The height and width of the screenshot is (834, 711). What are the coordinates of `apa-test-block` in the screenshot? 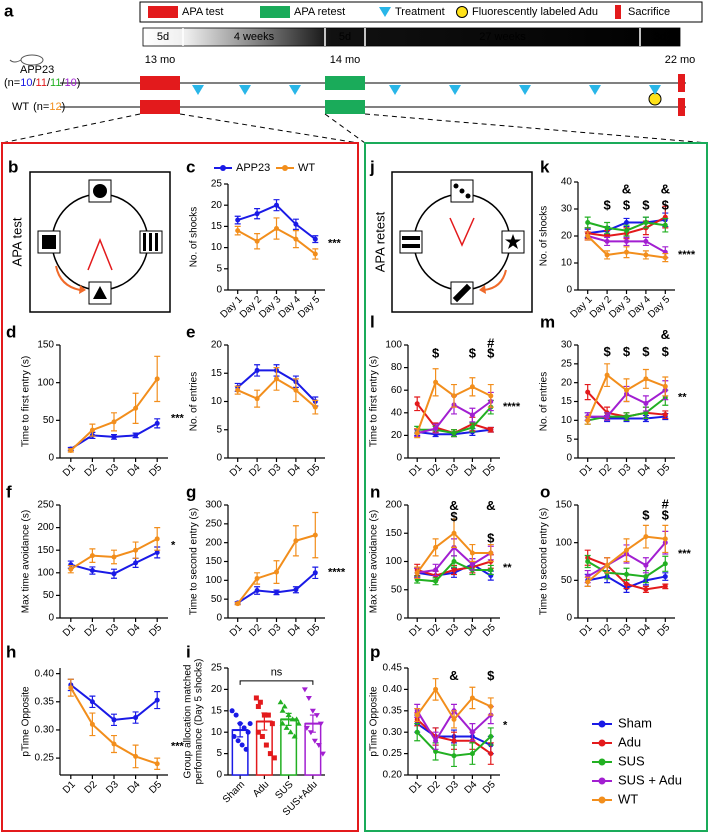 It's located at (160, 107).